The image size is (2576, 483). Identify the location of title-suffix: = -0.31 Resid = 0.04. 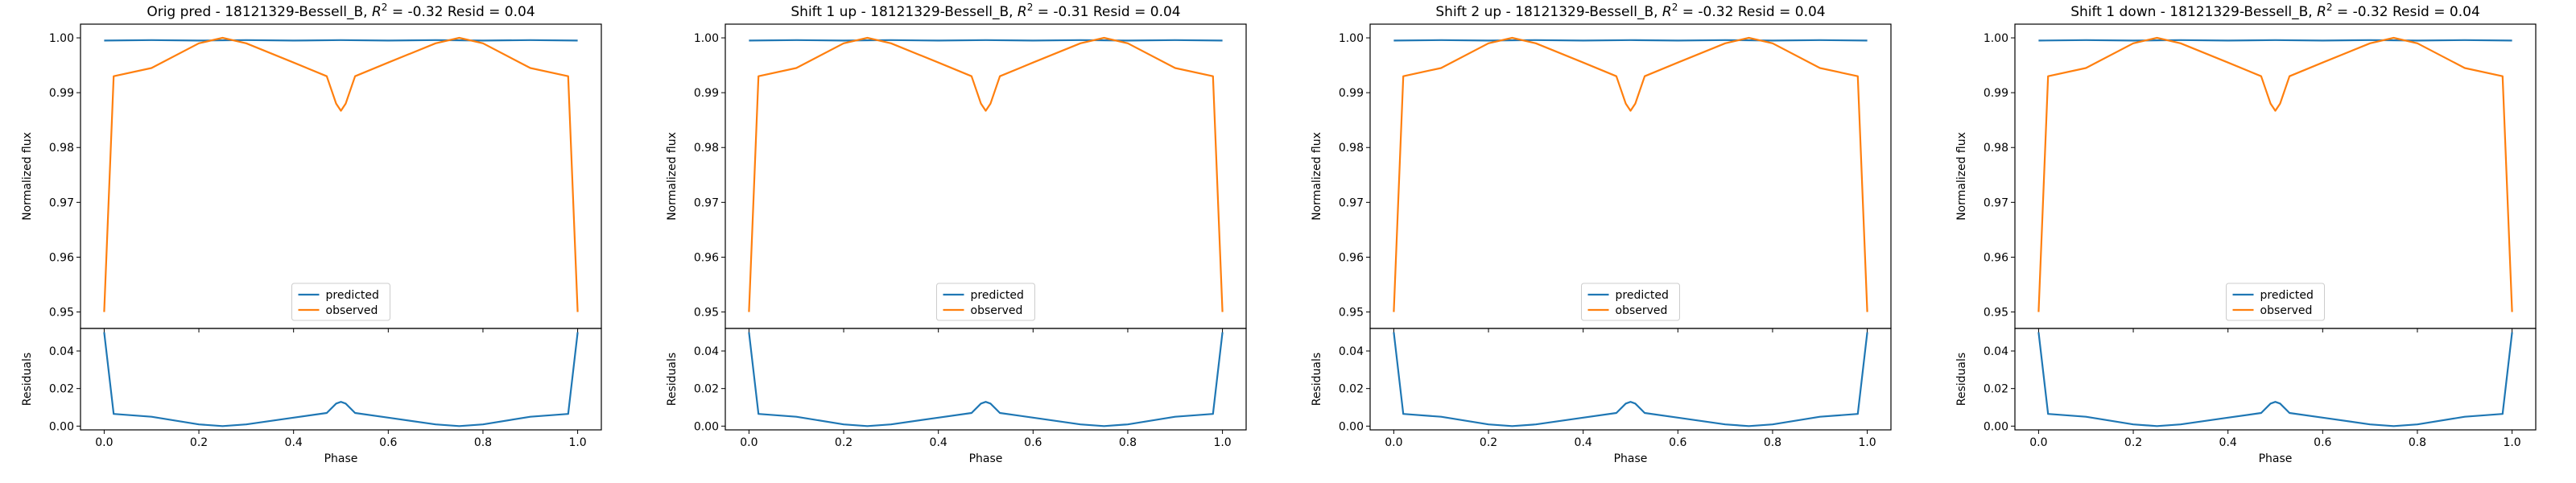
(1106, 12).